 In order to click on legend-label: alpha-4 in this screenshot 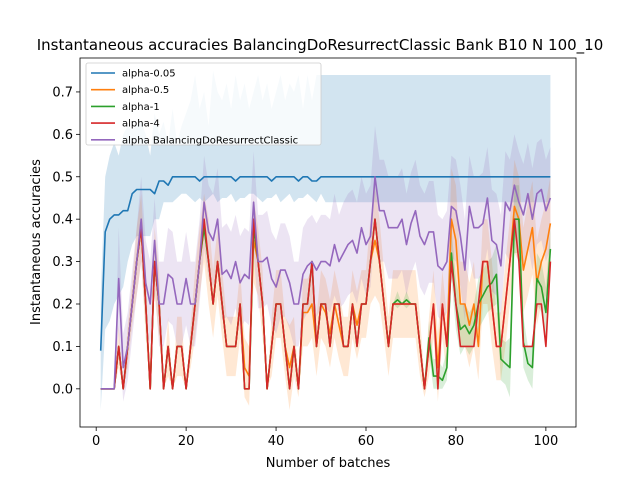, I will do `click(141, 124)`.